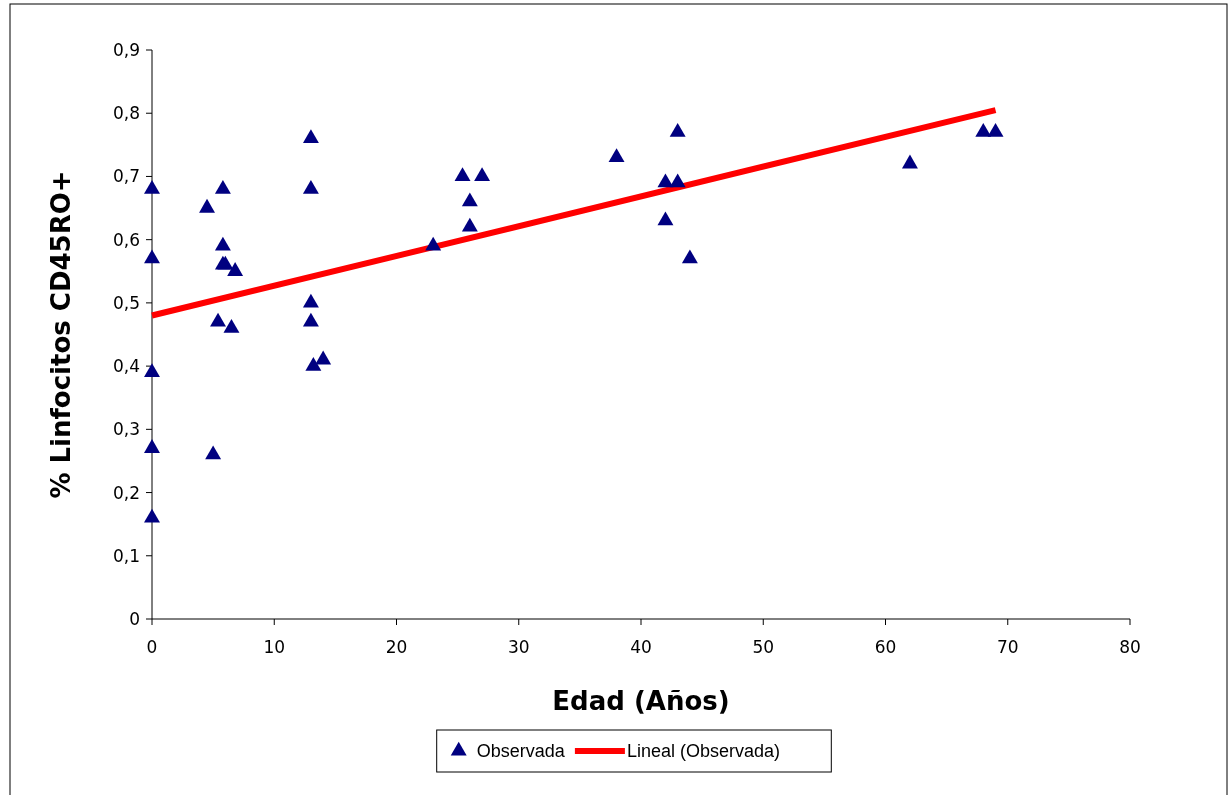 Image resolution: width=1228 pixels, height=795 pixels. I want to click on y-tick-label: 0,7, so click(126, 176).